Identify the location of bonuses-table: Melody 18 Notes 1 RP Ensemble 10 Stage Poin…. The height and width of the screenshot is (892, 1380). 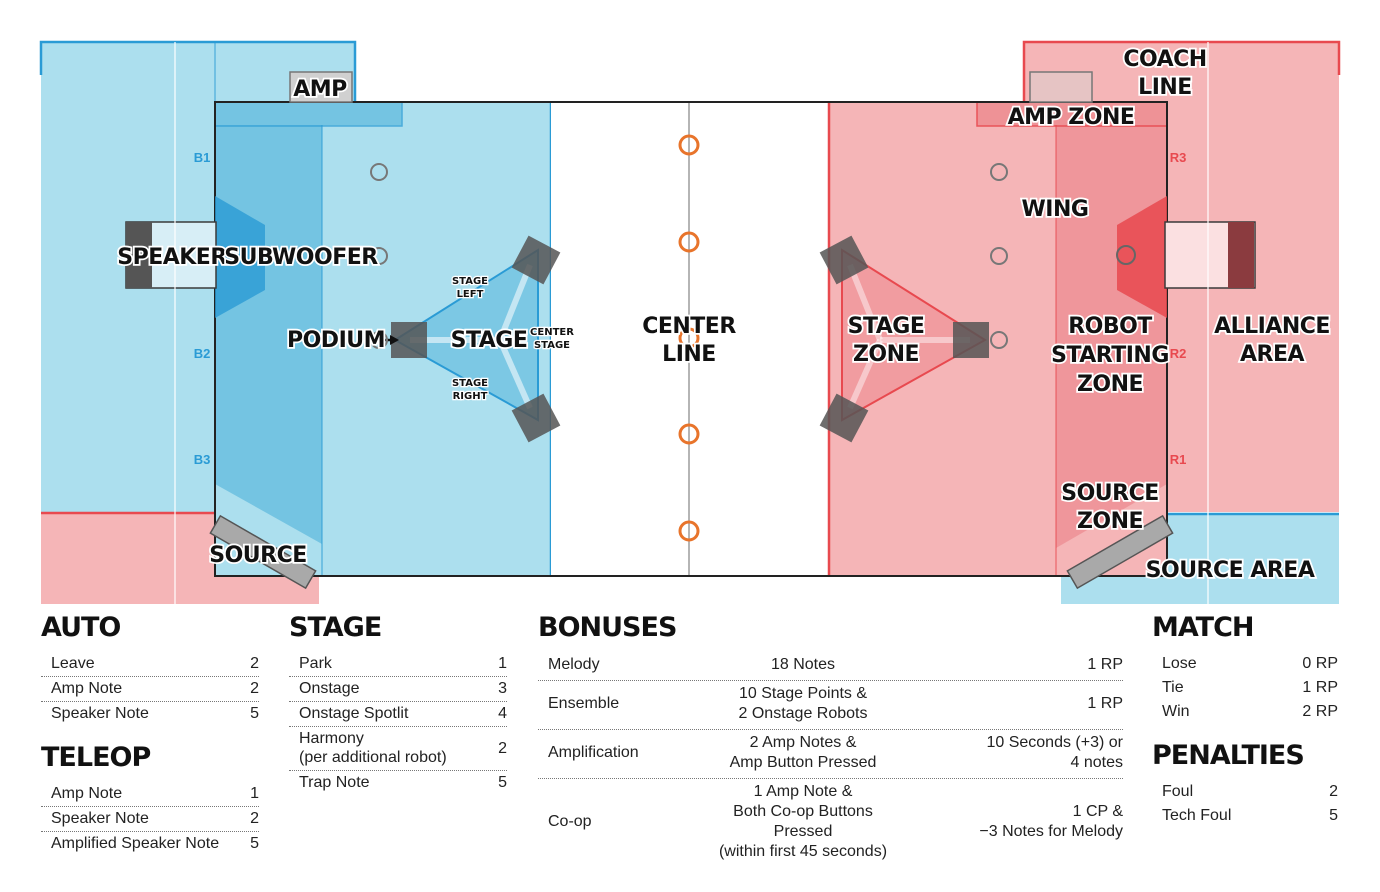
(830, 759).